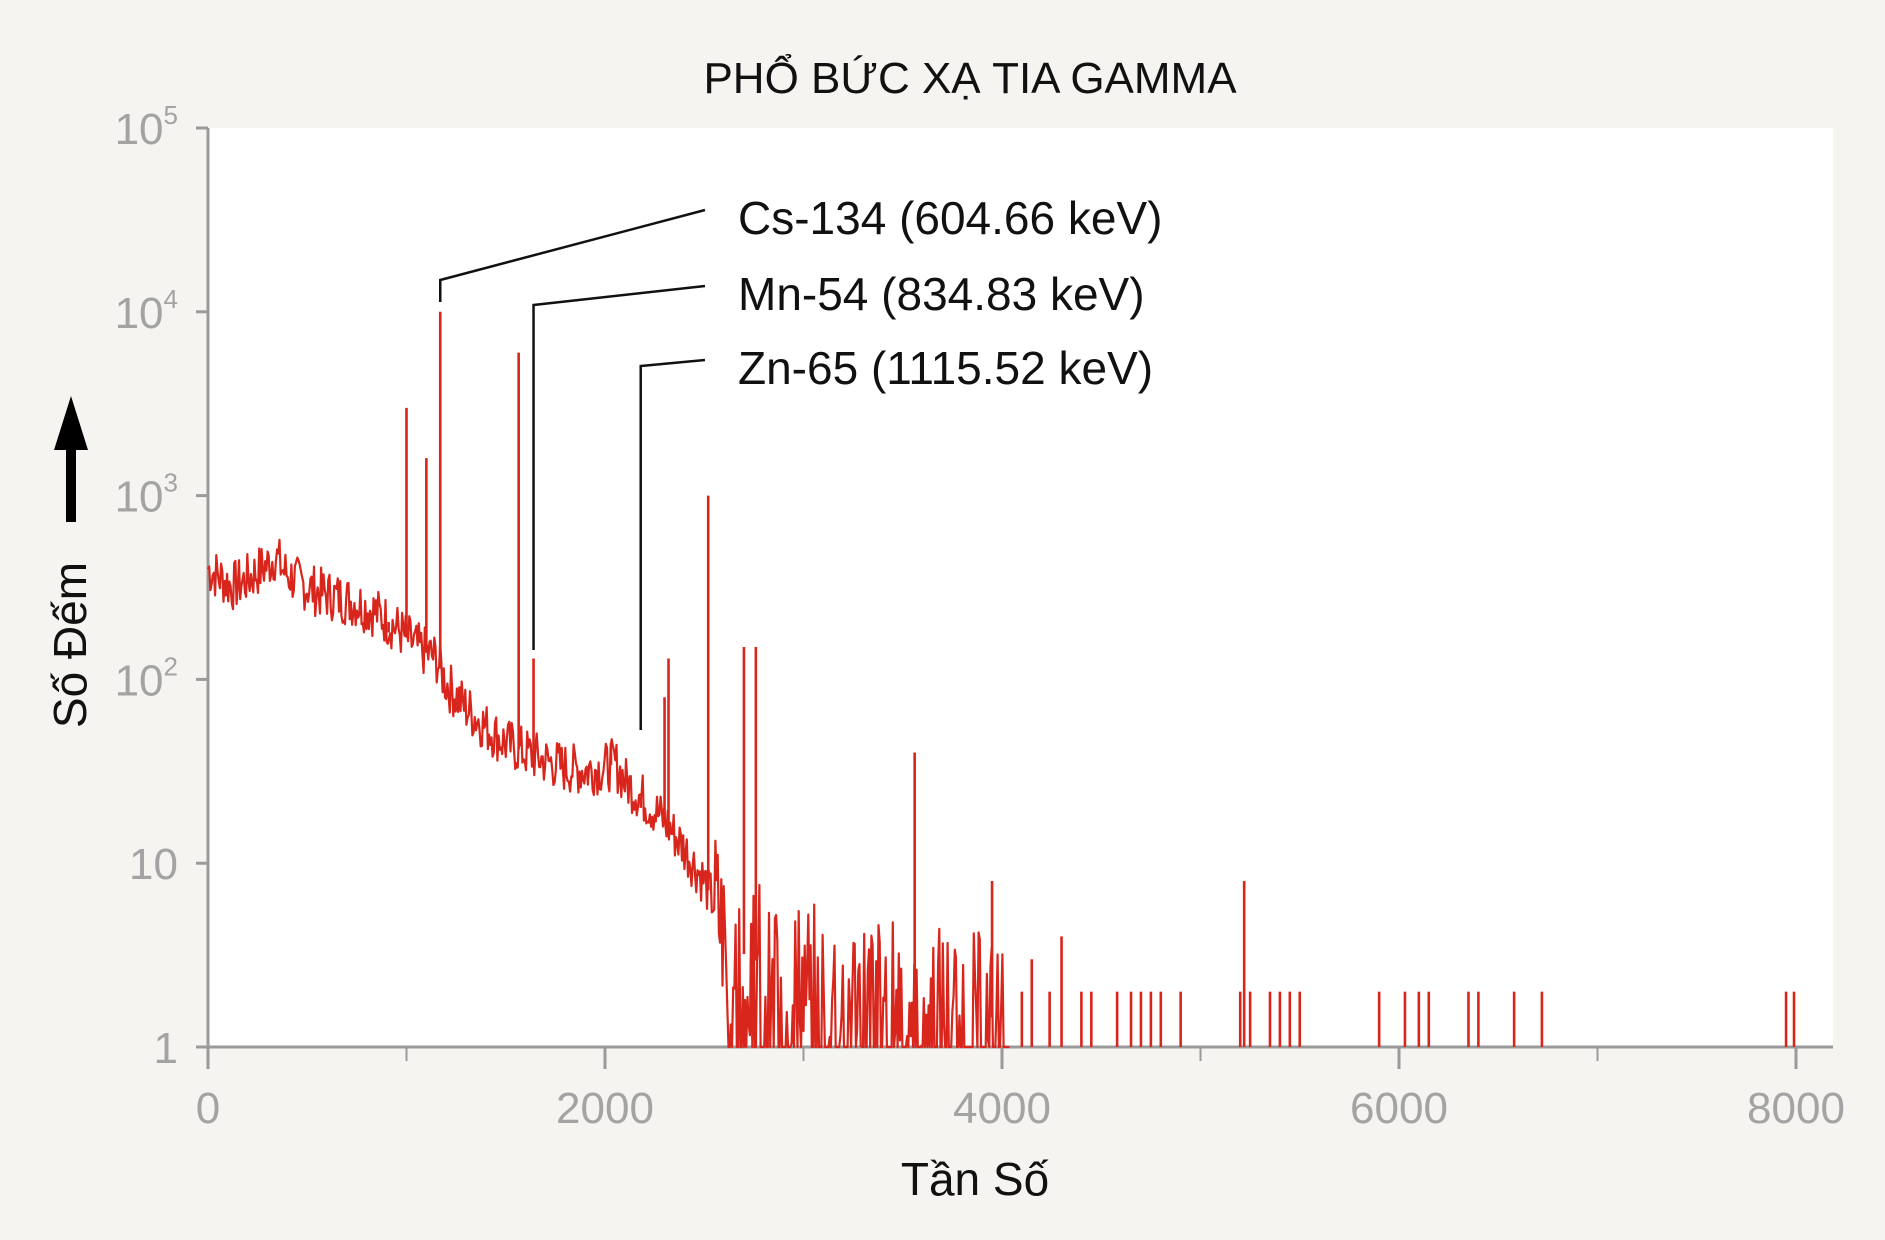  I want to click on x-tick-label: 8000, so click(1796, 1108).